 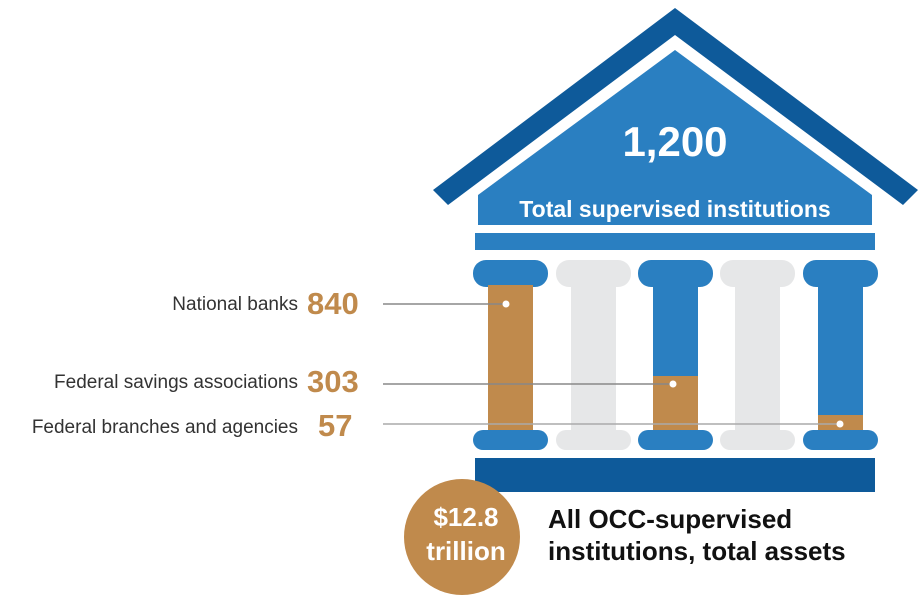 What do you see at coordinates (335, 425) in the screenshot?
I see `segment-value: 57` at bounding box center [335, 425].